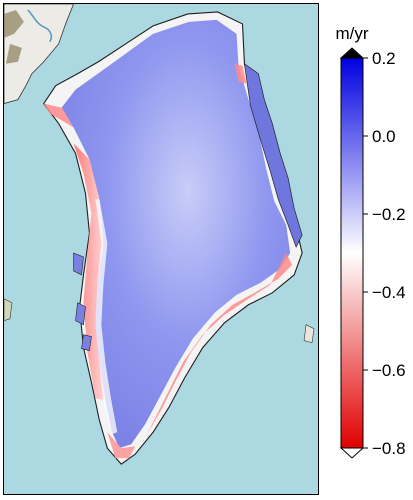  Describe the element at coordinates (58, 115) in the screenshot. I see `melt-margin-northwest` at that location.